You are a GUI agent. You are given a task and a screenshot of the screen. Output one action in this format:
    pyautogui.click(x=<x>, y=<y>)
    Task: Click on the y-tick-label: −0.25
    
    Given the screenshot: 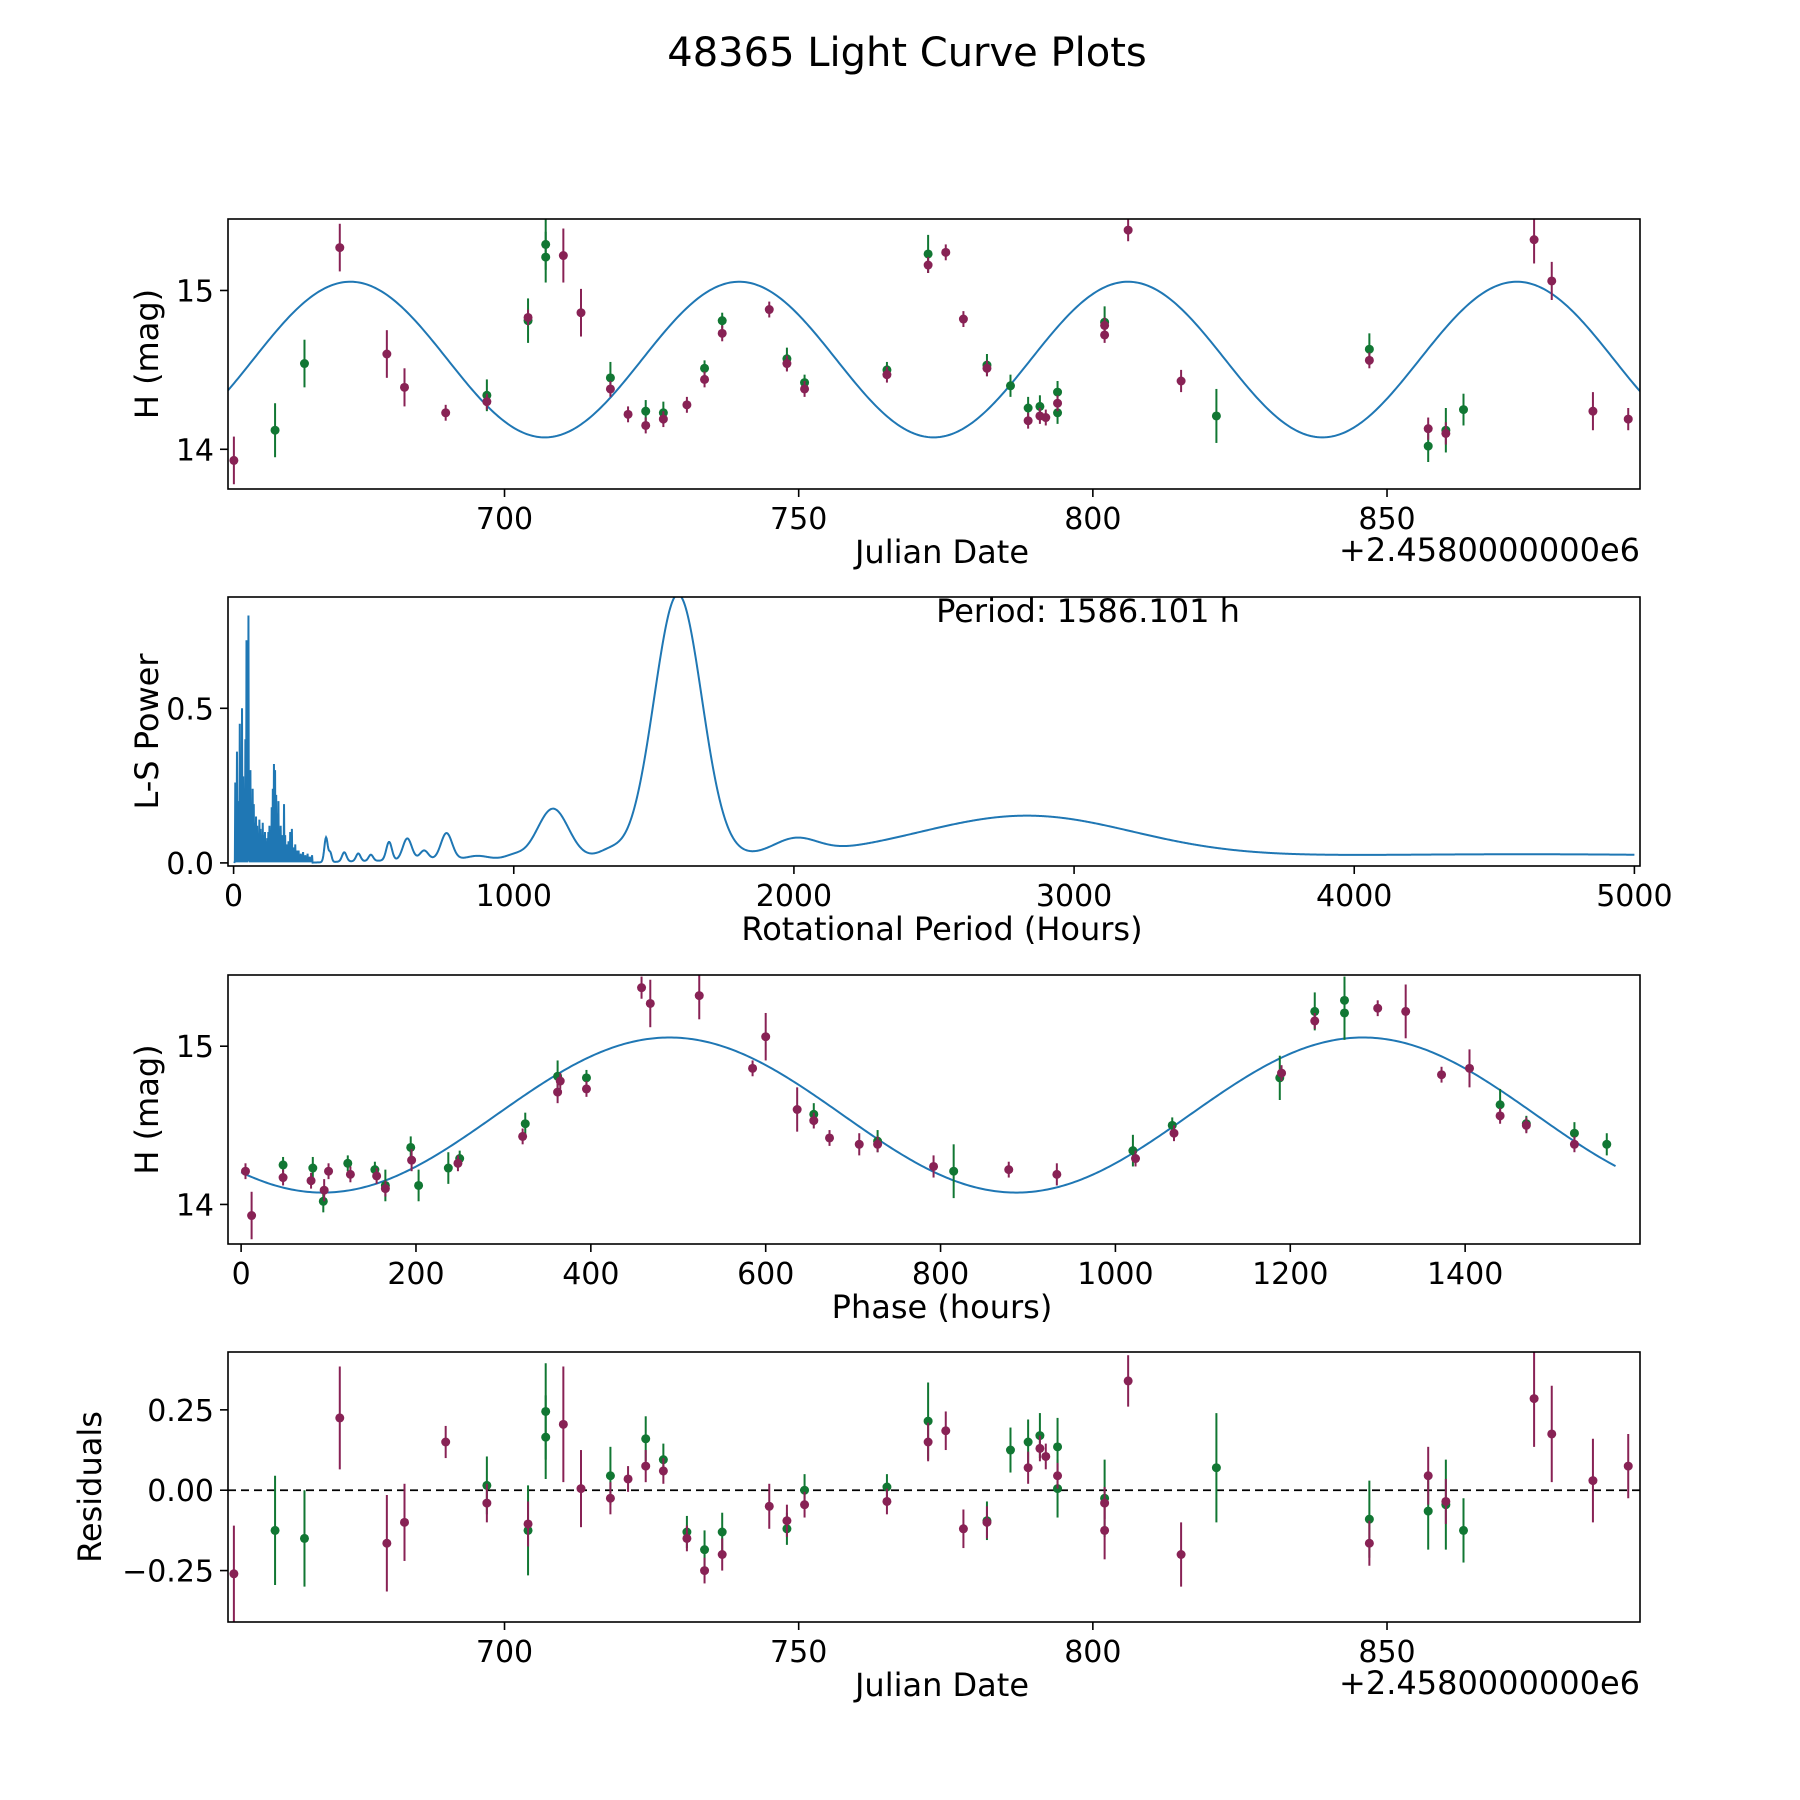 What is the action you would take?
    pyautogui.click(x=168, y=1572)
    